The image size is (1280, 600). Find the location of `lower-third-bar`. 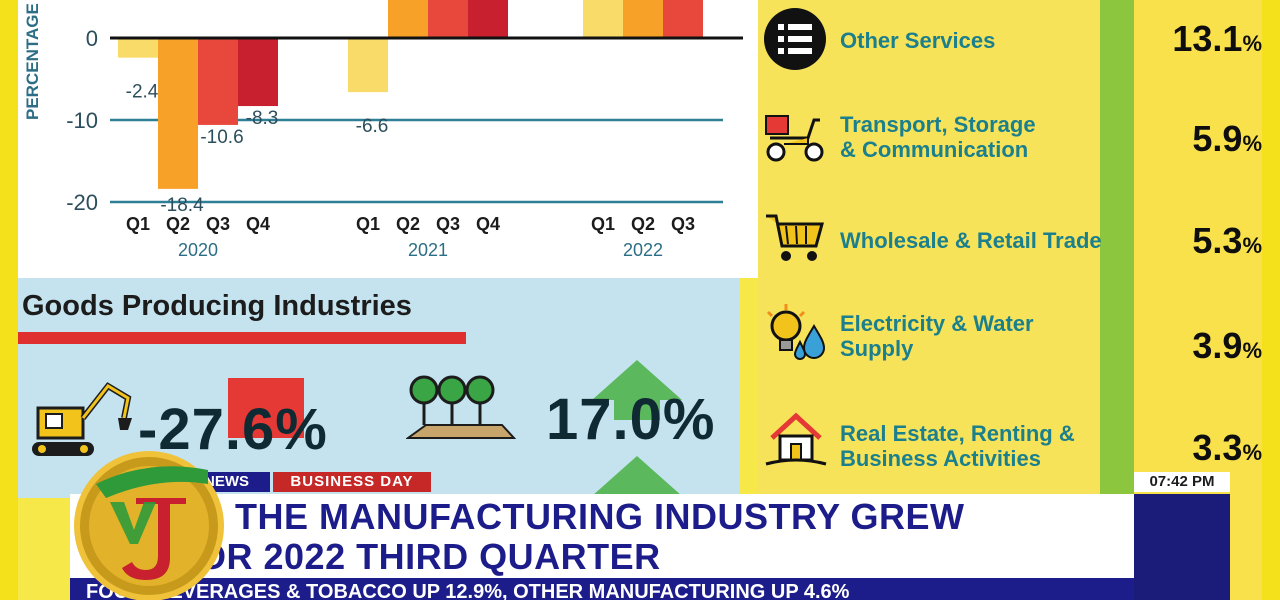

lower-third-bar is located at coordinates (604, 536).